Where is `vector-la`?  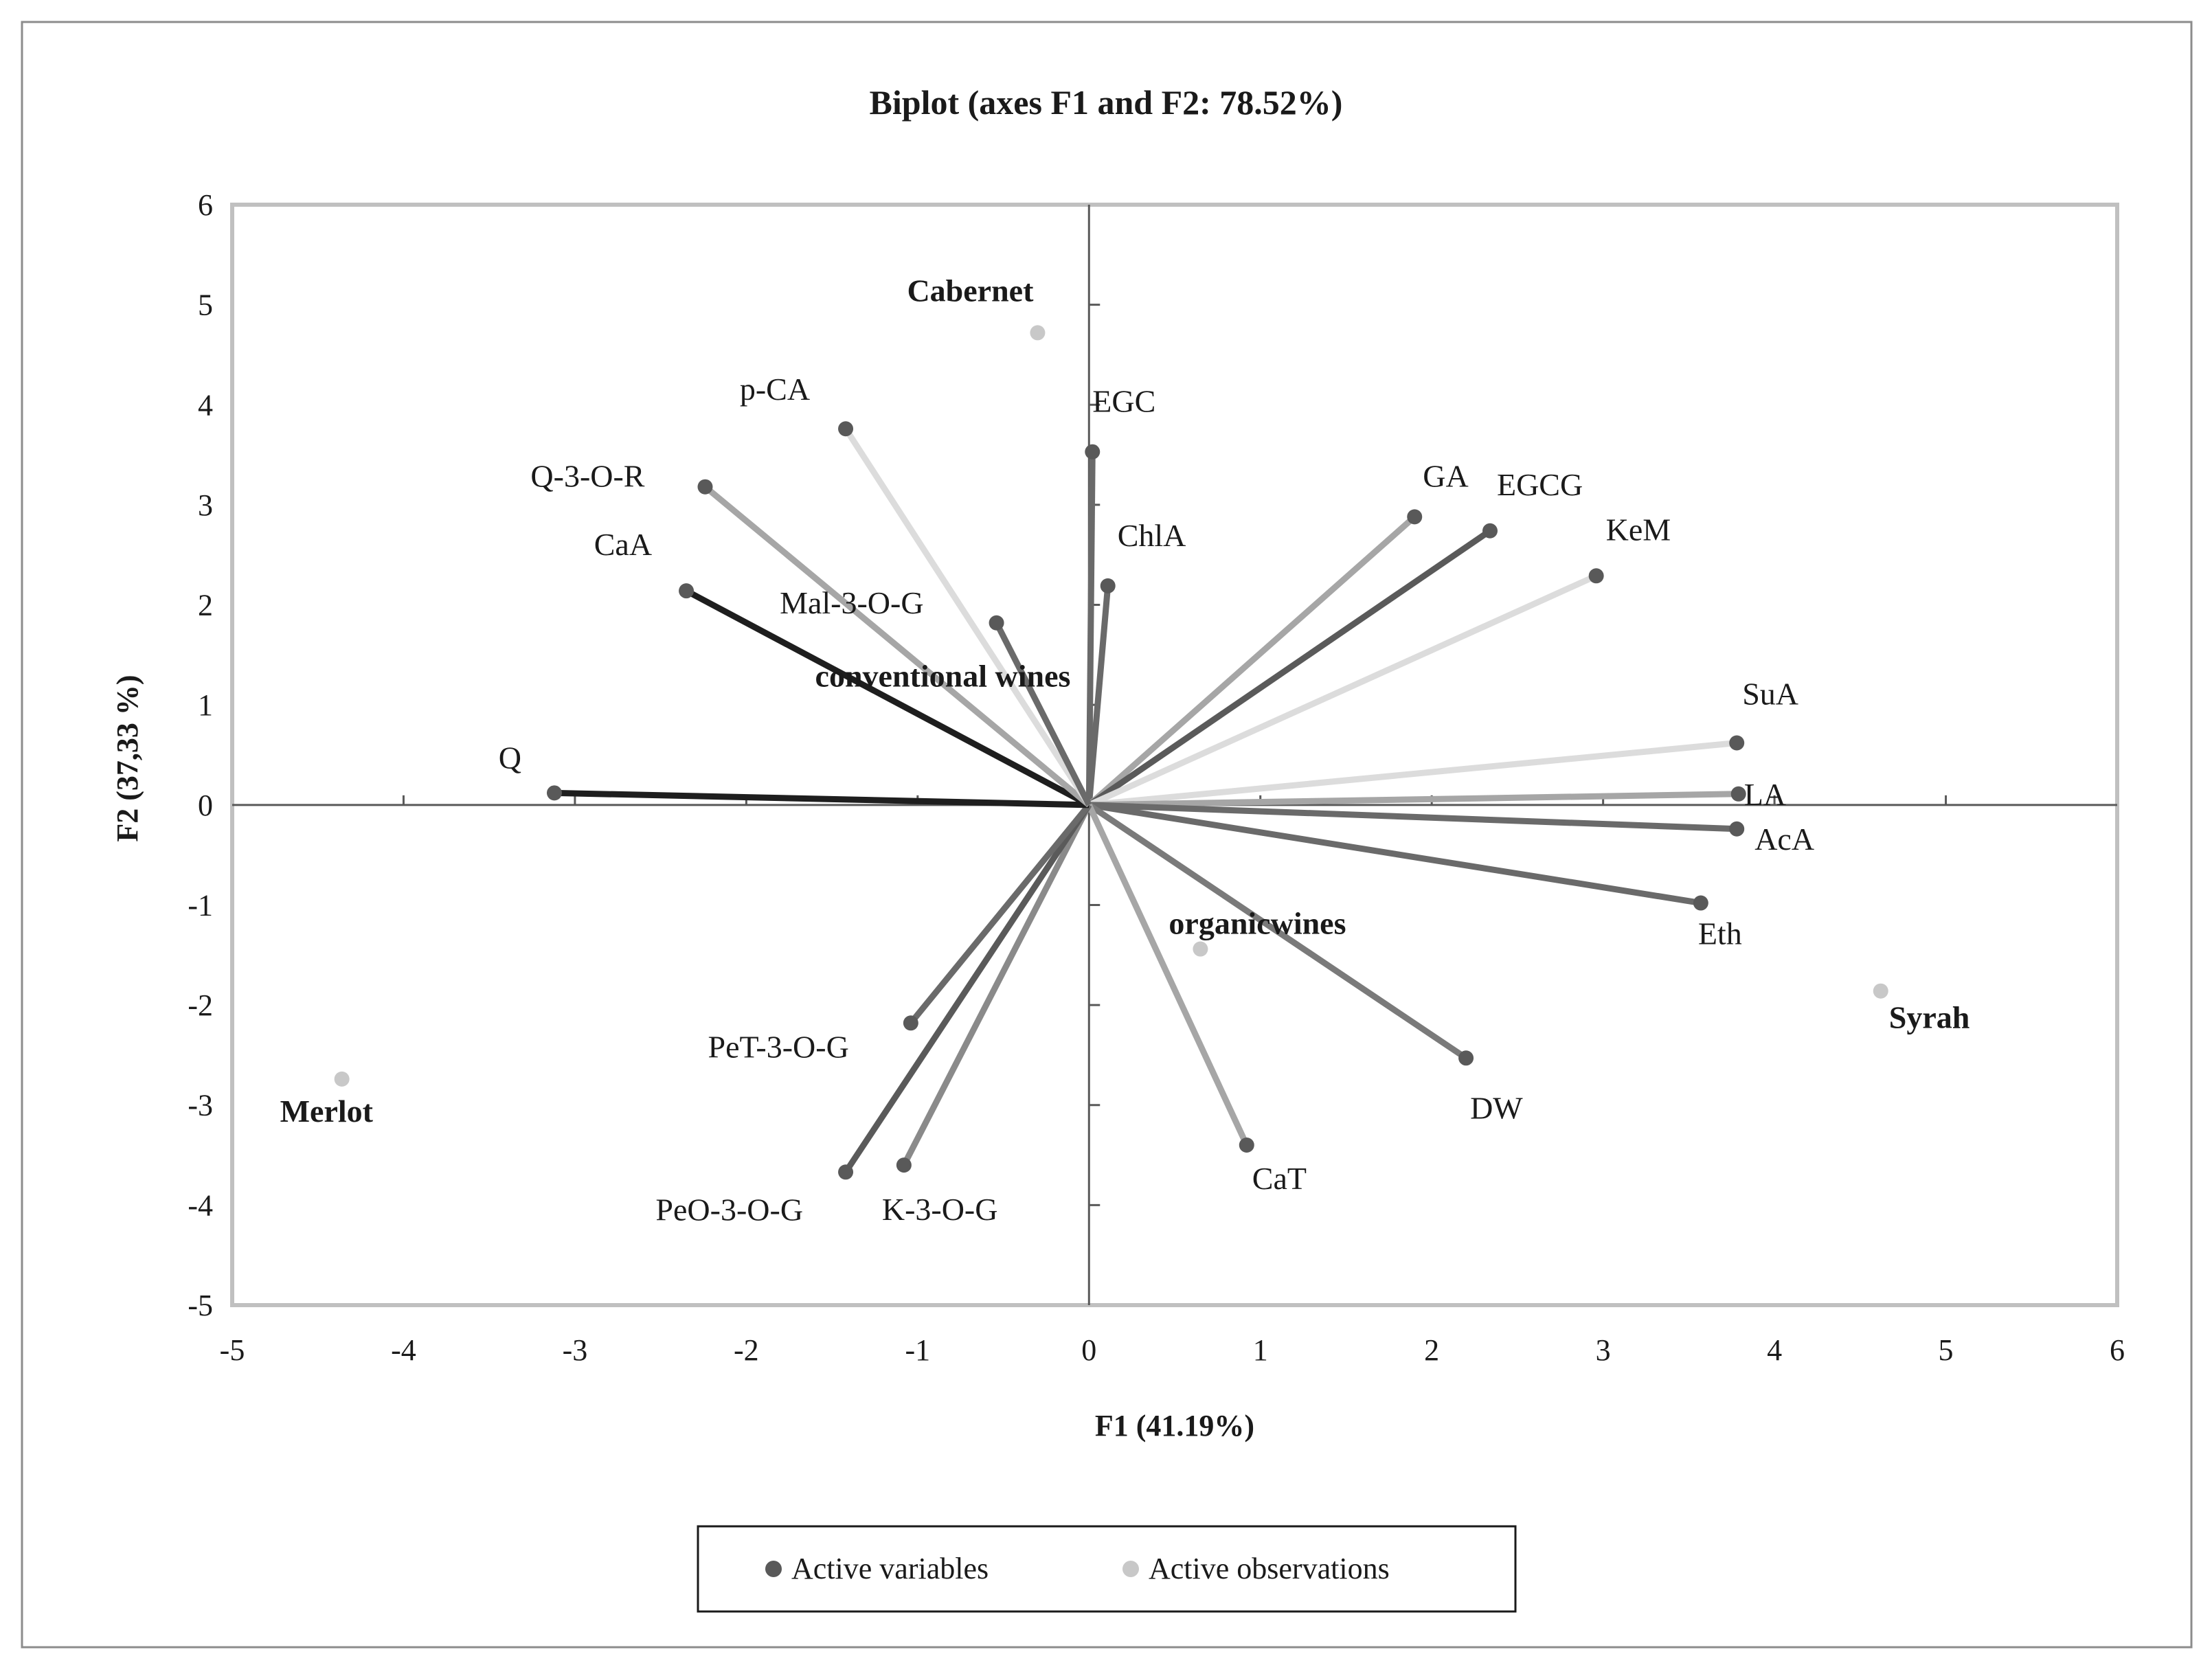 vector-la is located at coordinates (1414, 799).